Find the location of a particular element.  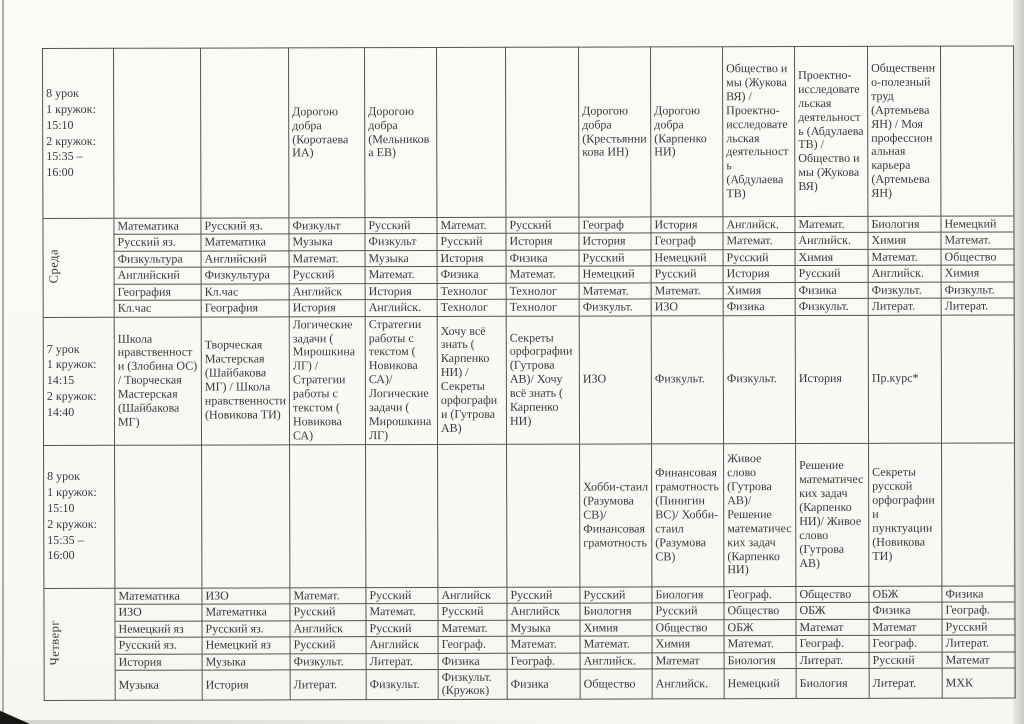

day-label: Среда is located at coordinates (53, 265).